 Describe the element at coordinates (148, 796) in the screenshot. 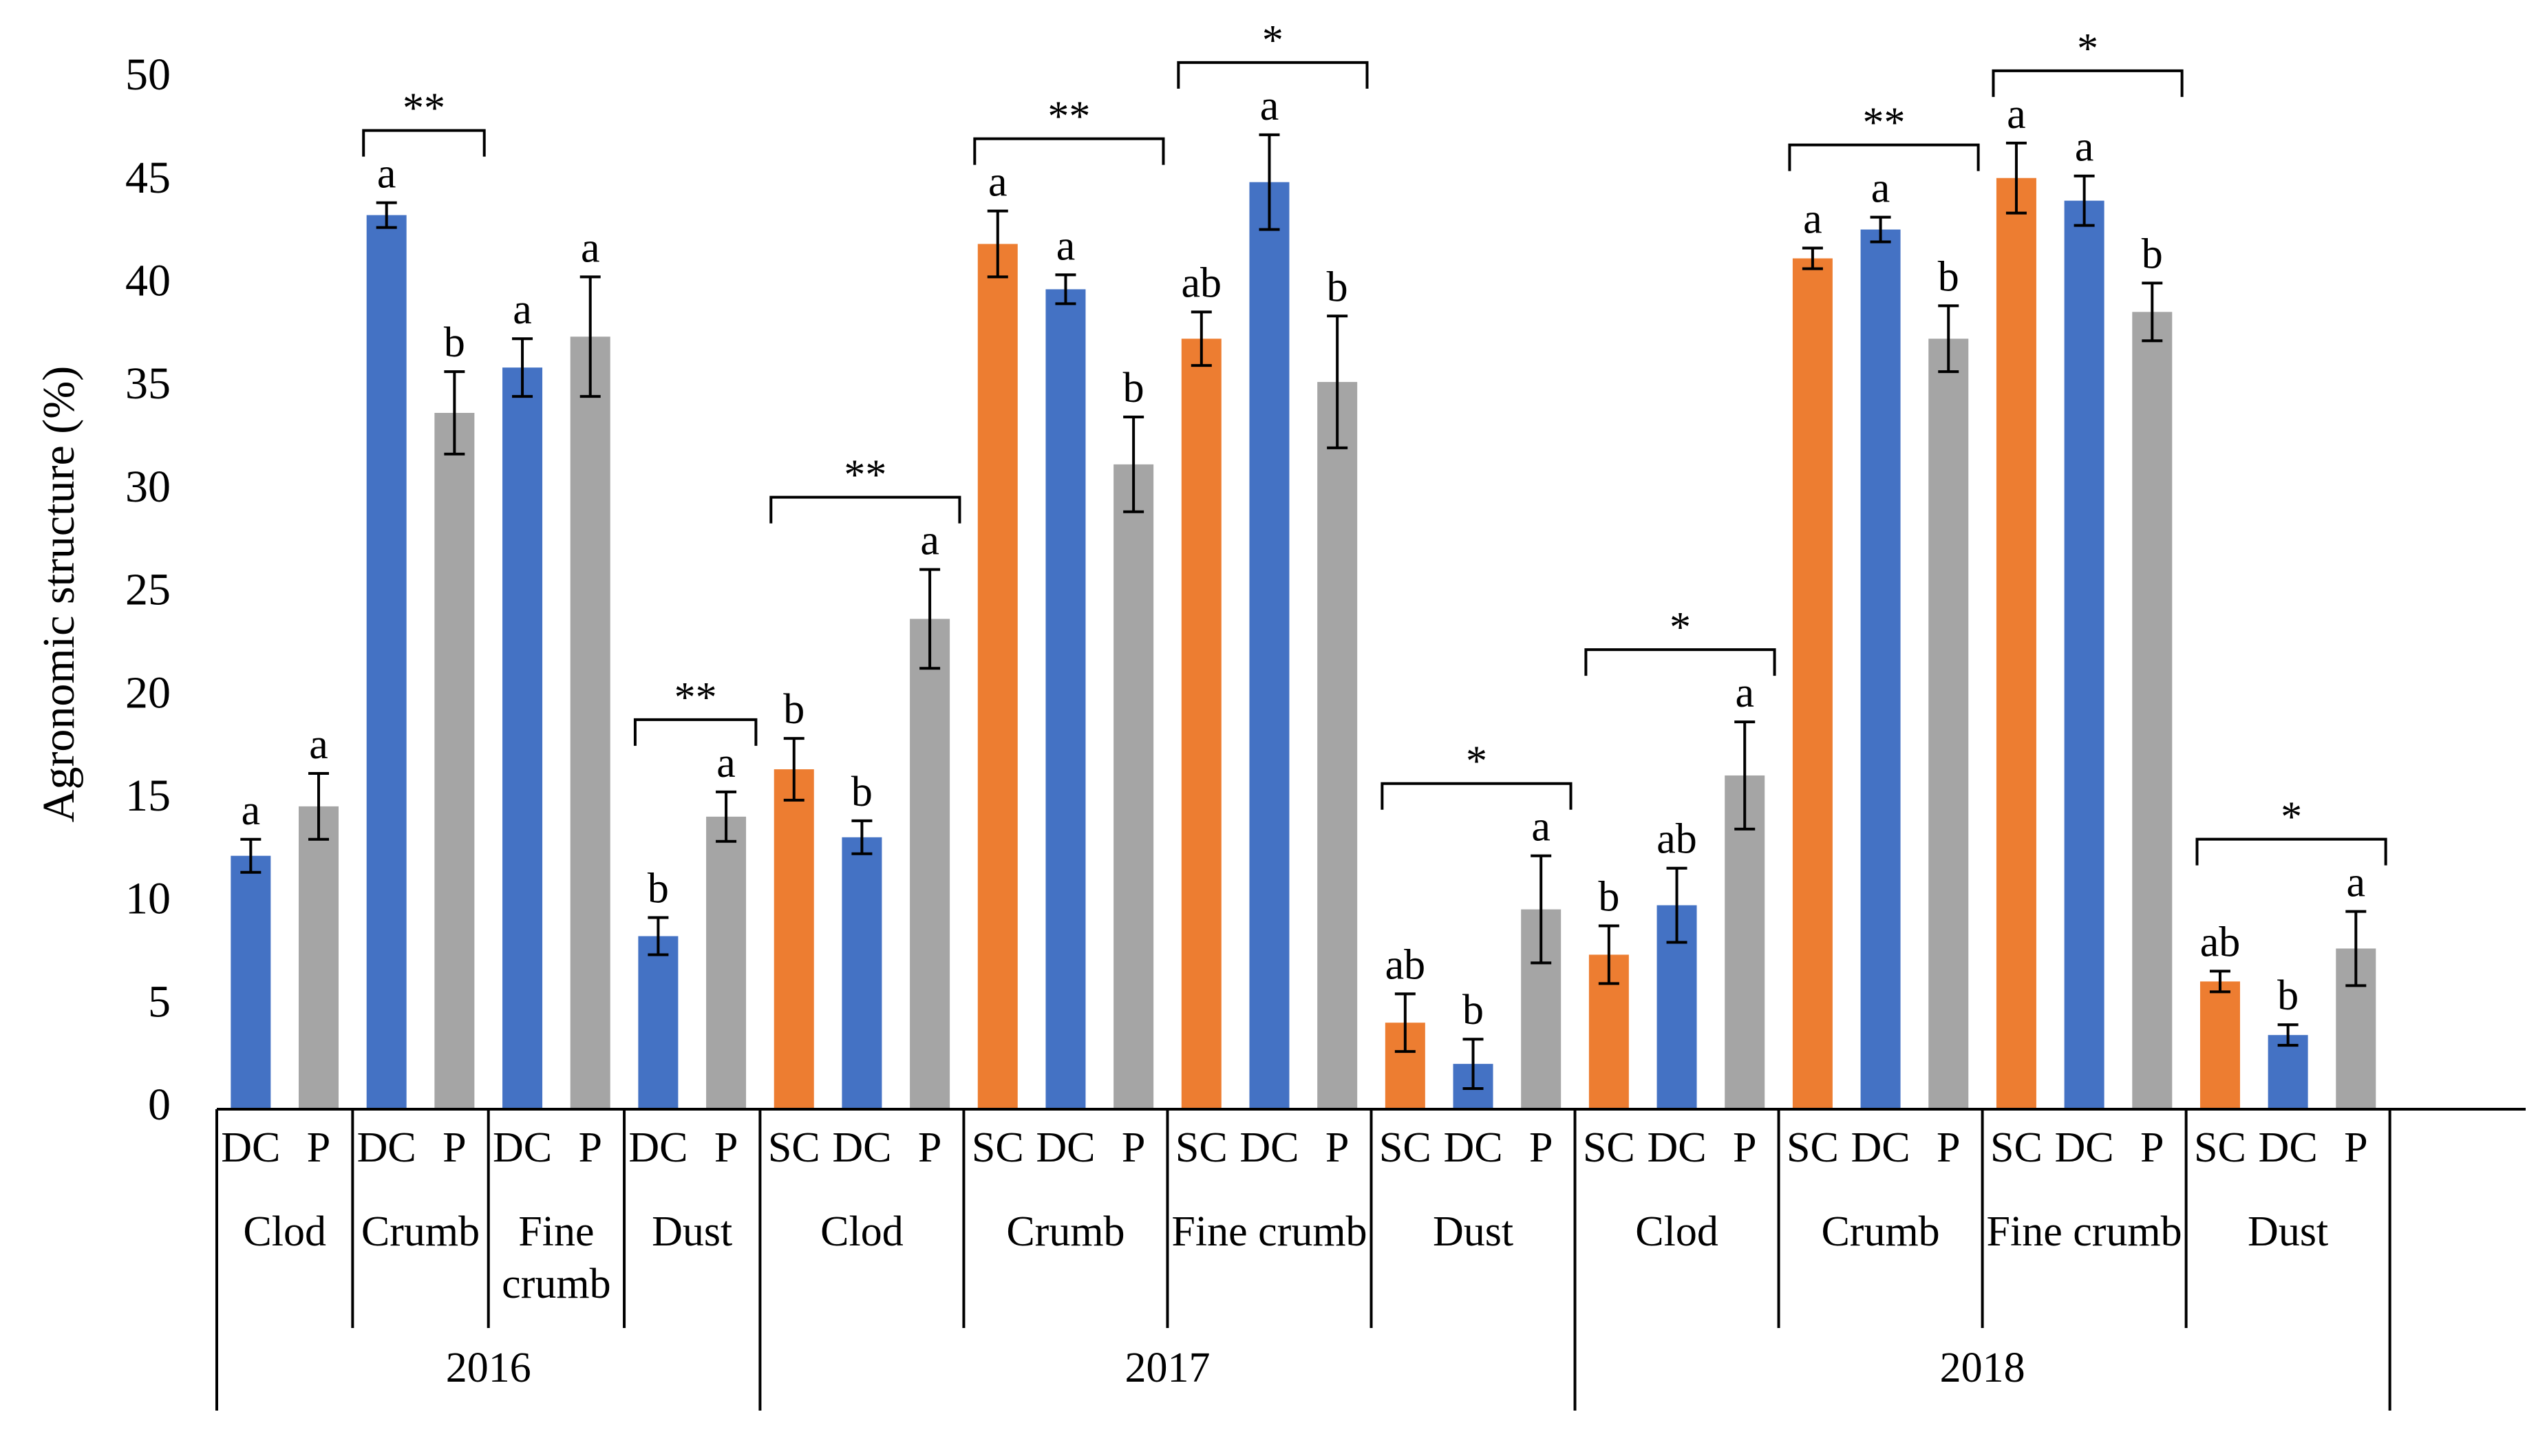

I see `y-tick-label: 15` at that location.